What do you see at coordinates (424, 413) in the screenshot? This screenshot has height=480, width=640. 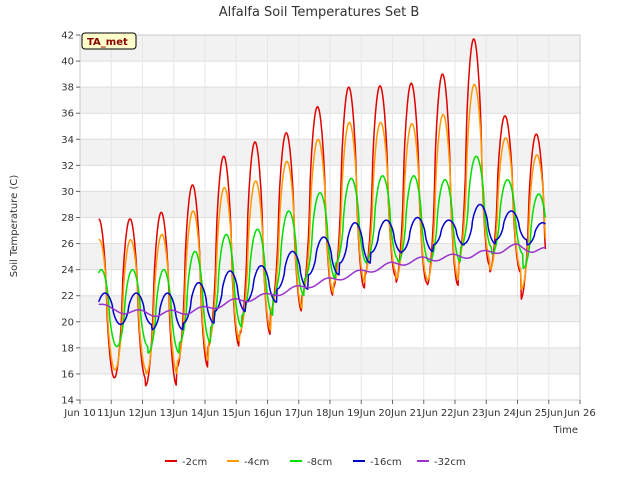 I see `x-tick-label: 21Jun` at bounding box center [424, 413].